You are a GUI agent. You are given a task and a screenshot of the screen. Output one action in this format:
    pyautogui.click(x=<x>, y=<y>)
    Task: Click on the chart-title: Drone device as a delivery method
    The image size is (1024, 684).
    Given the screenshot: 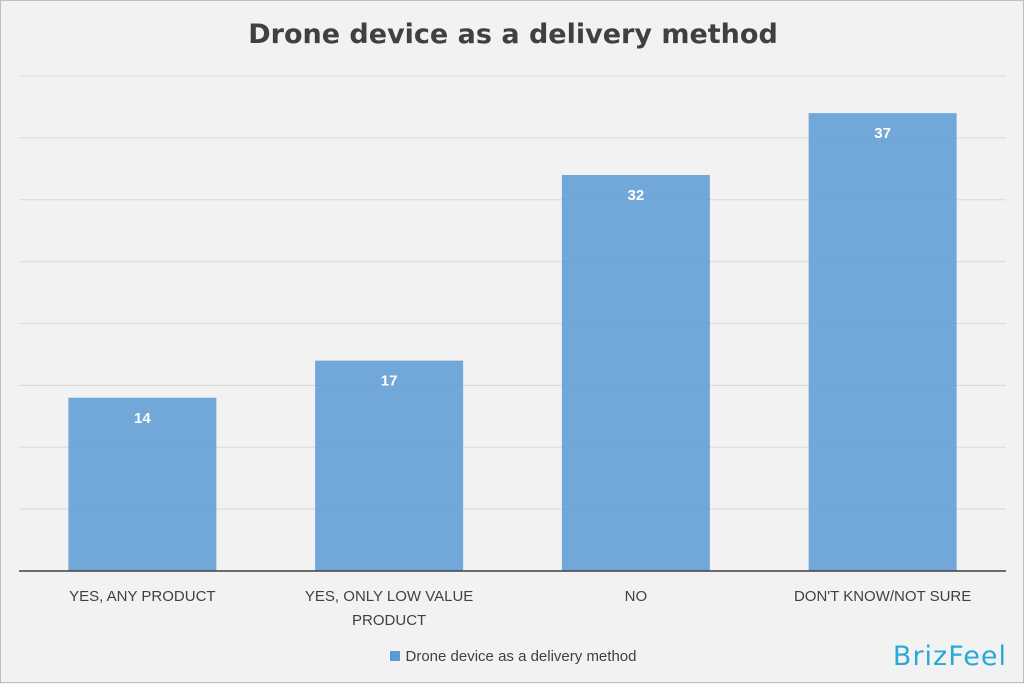 What is the action you would take?
    pyautogui.click(x=513, y=34)
    